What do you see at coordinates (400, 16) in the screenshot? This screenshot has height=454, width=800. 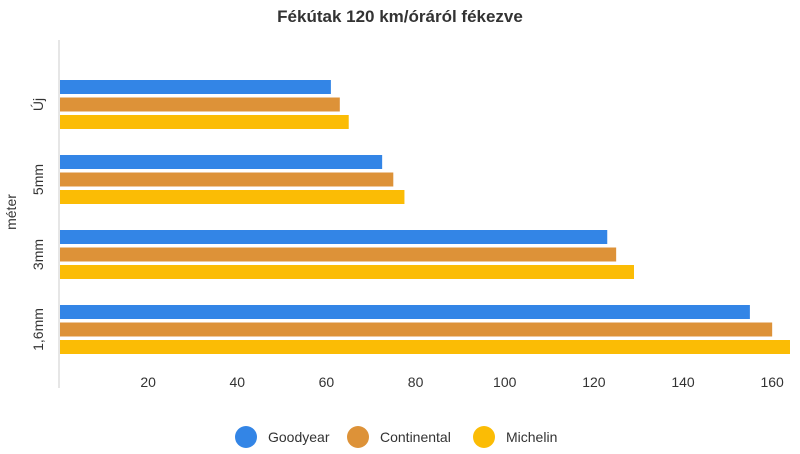 I see `chart-title: Fékútak 120 km/óráról fékezve` at bounding box center [400, 16].